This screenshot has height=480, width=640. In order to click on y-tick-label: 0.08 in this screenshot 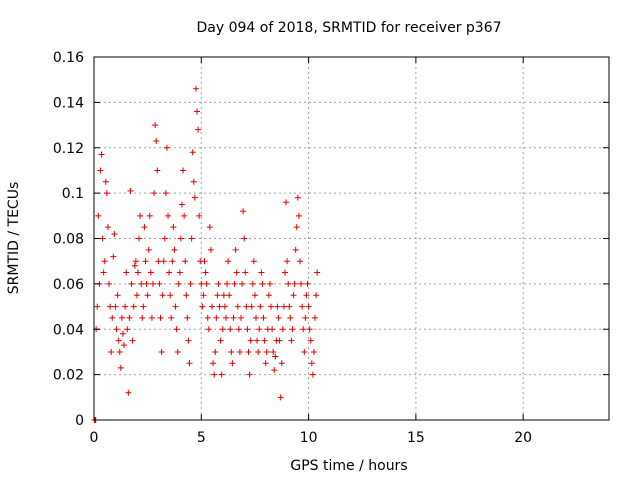, I will do `click(68, 240)`.